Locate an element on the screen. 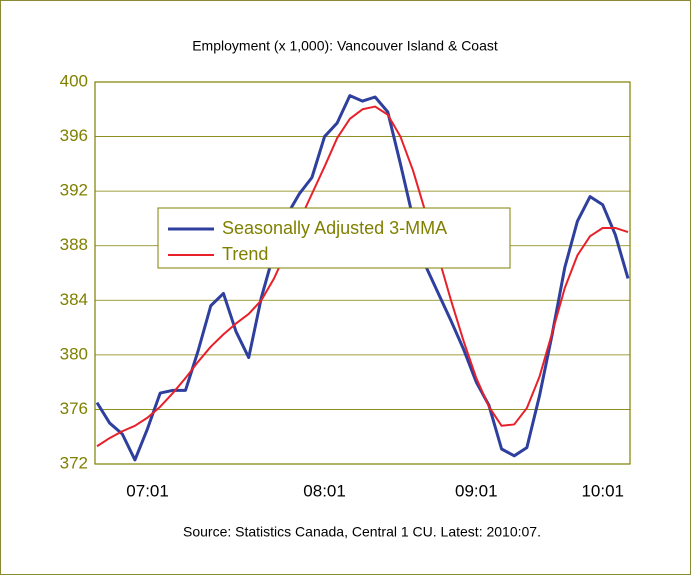  x-tick-label: 10:01 is located at coordinates (602, 490).